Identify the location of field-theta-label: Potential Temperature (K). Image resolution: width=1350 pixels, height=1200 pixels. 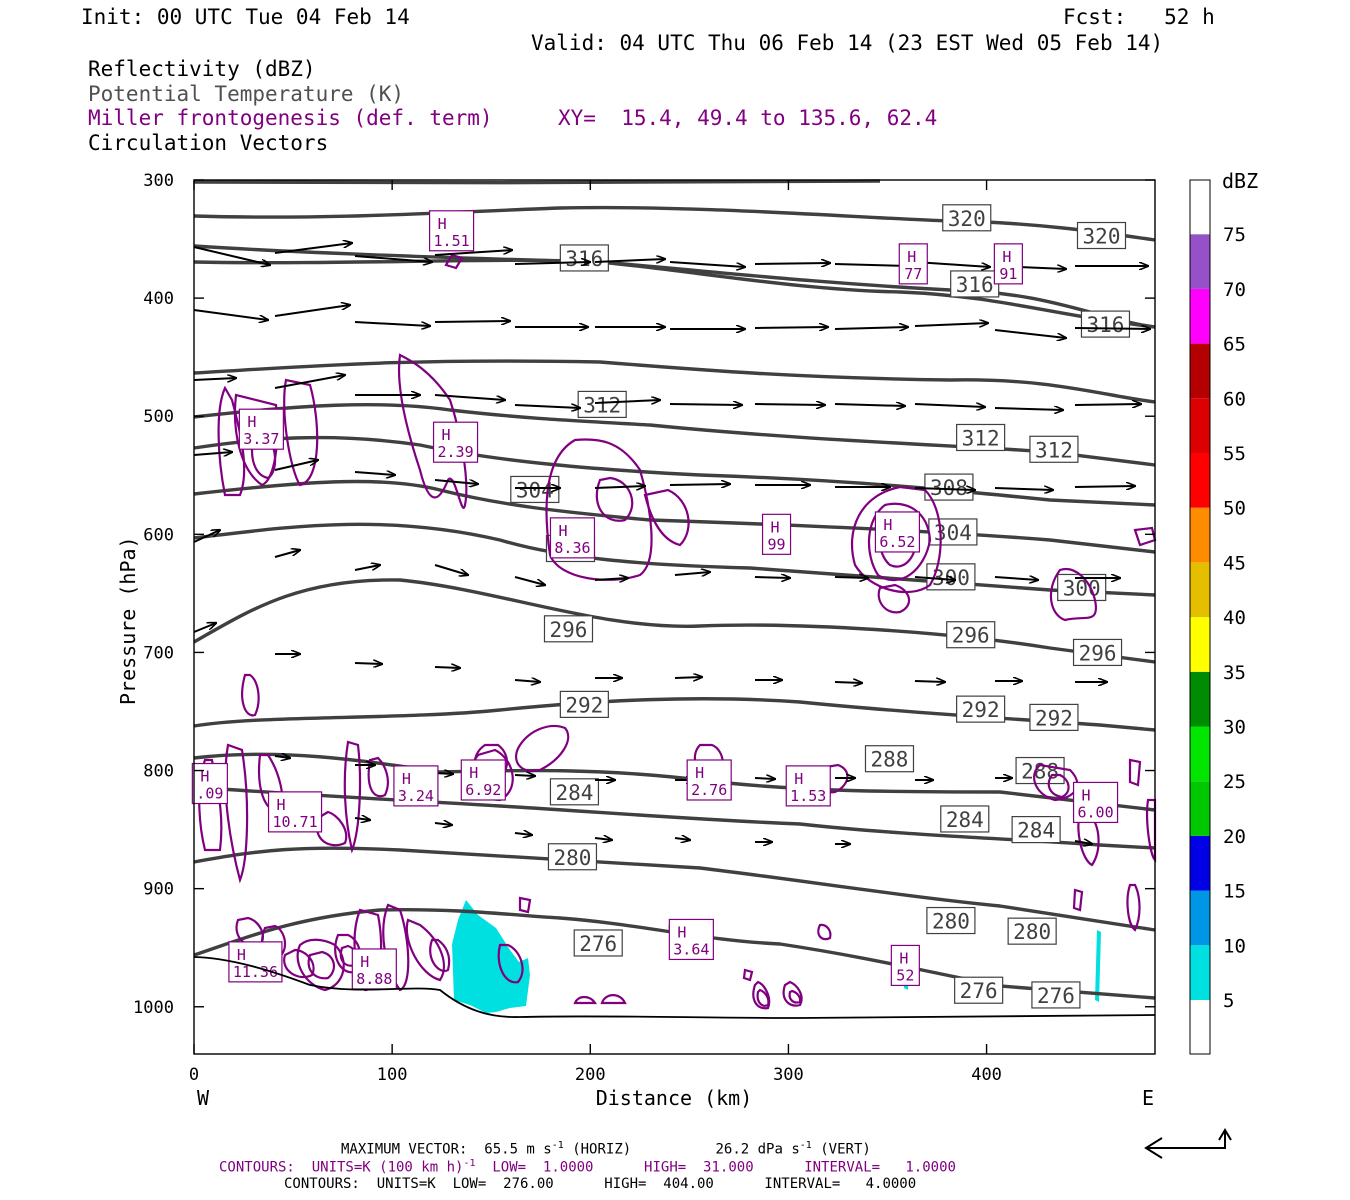
(246, 94).